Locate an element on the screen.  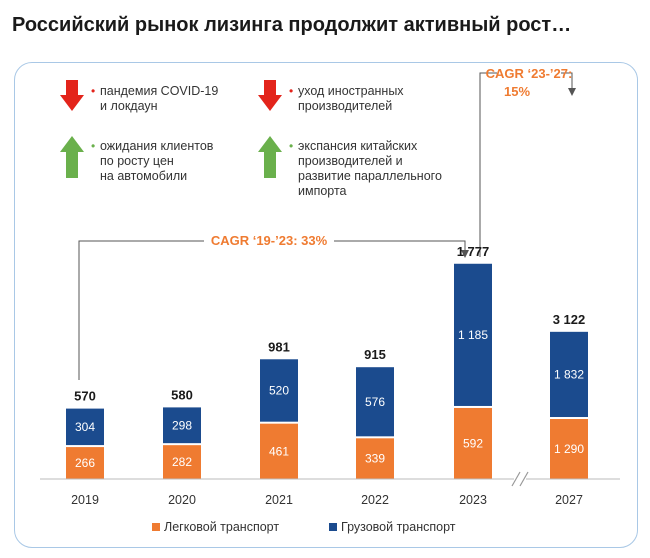
label-freight-2021: 520 is located at coordinates (279, 390).